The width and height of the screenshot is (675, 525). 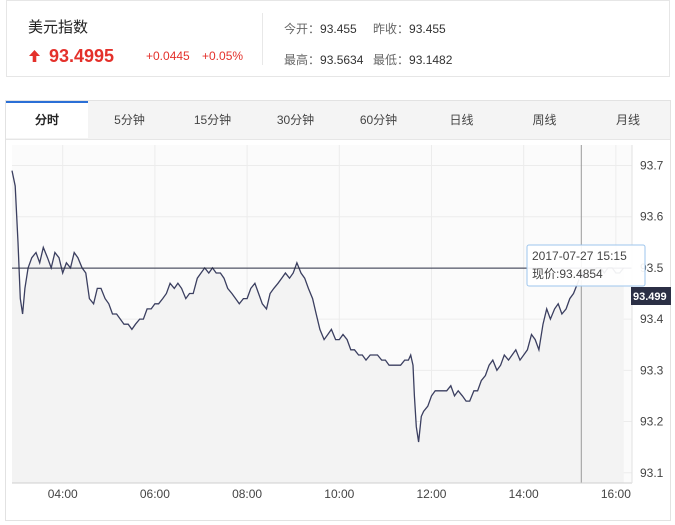 I want to click on open-value: 93.455, so click(x=338, y=29).